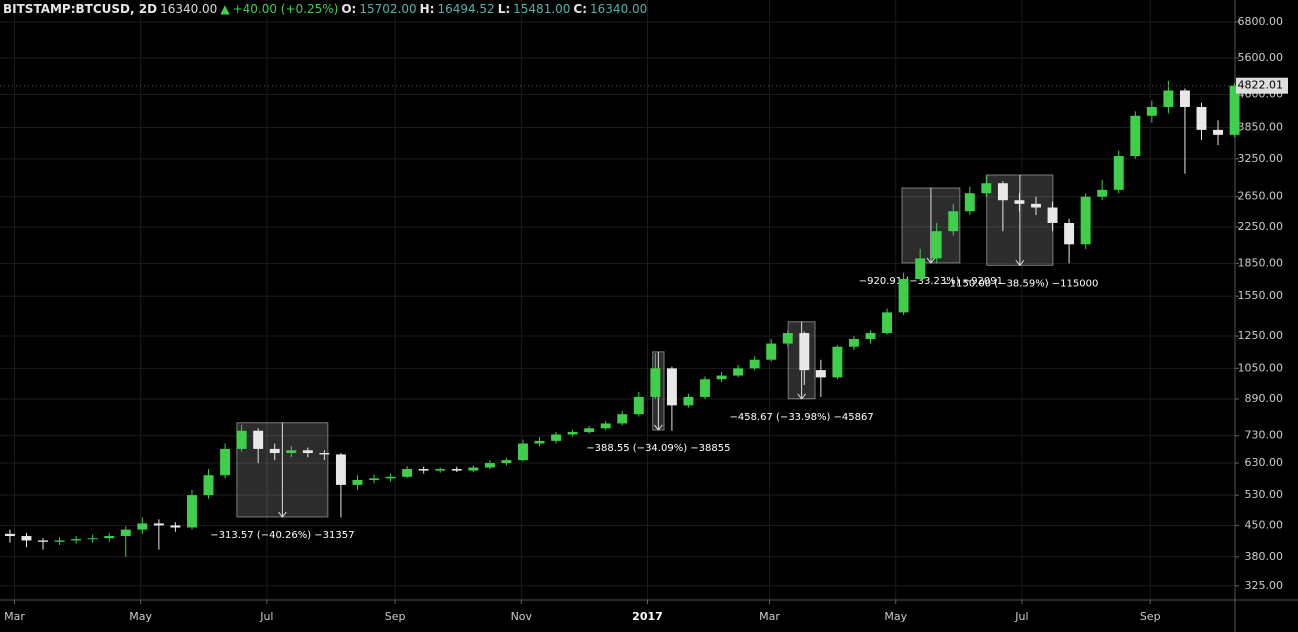 This screenshot has width=1298, height=632. I want to click on low: 15481.00, so click(542, 9).